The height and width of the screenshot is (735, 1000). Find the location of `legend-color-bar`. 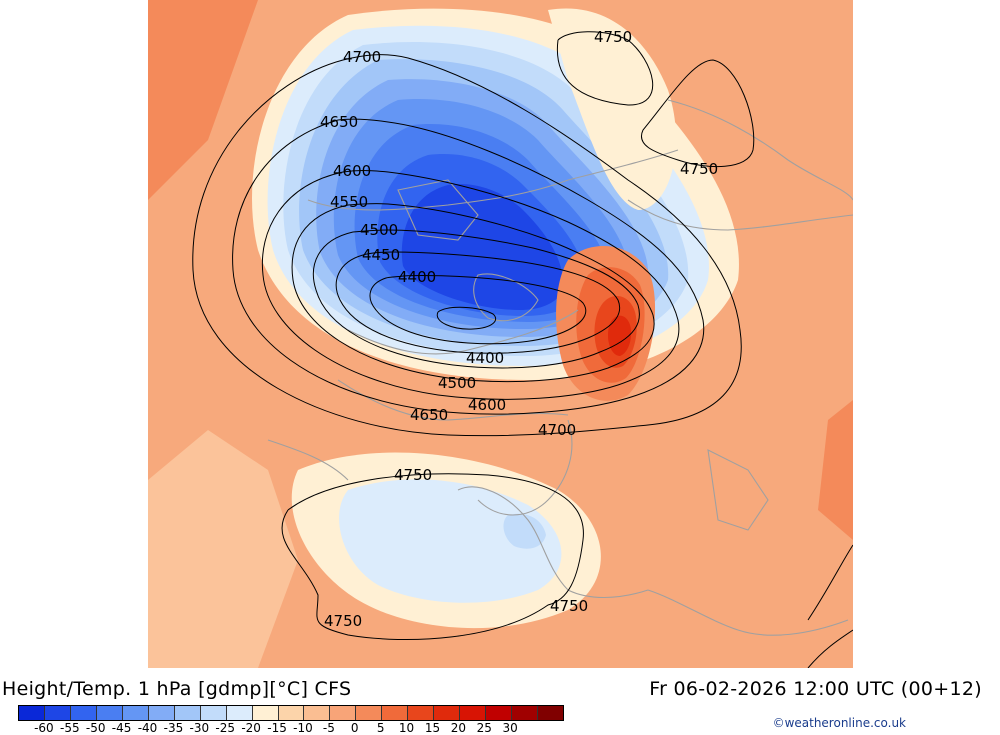

legend-color-bar is located at coordinates (291, 713).